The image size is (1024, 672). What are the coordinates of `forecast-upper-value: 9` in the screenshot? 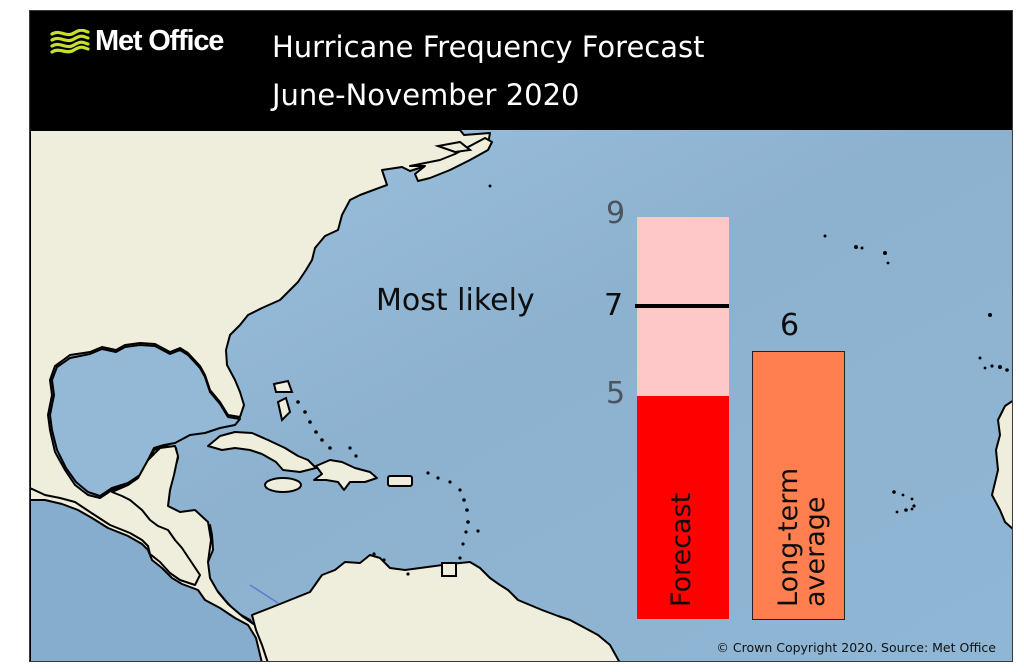 It's located at (616, 213).